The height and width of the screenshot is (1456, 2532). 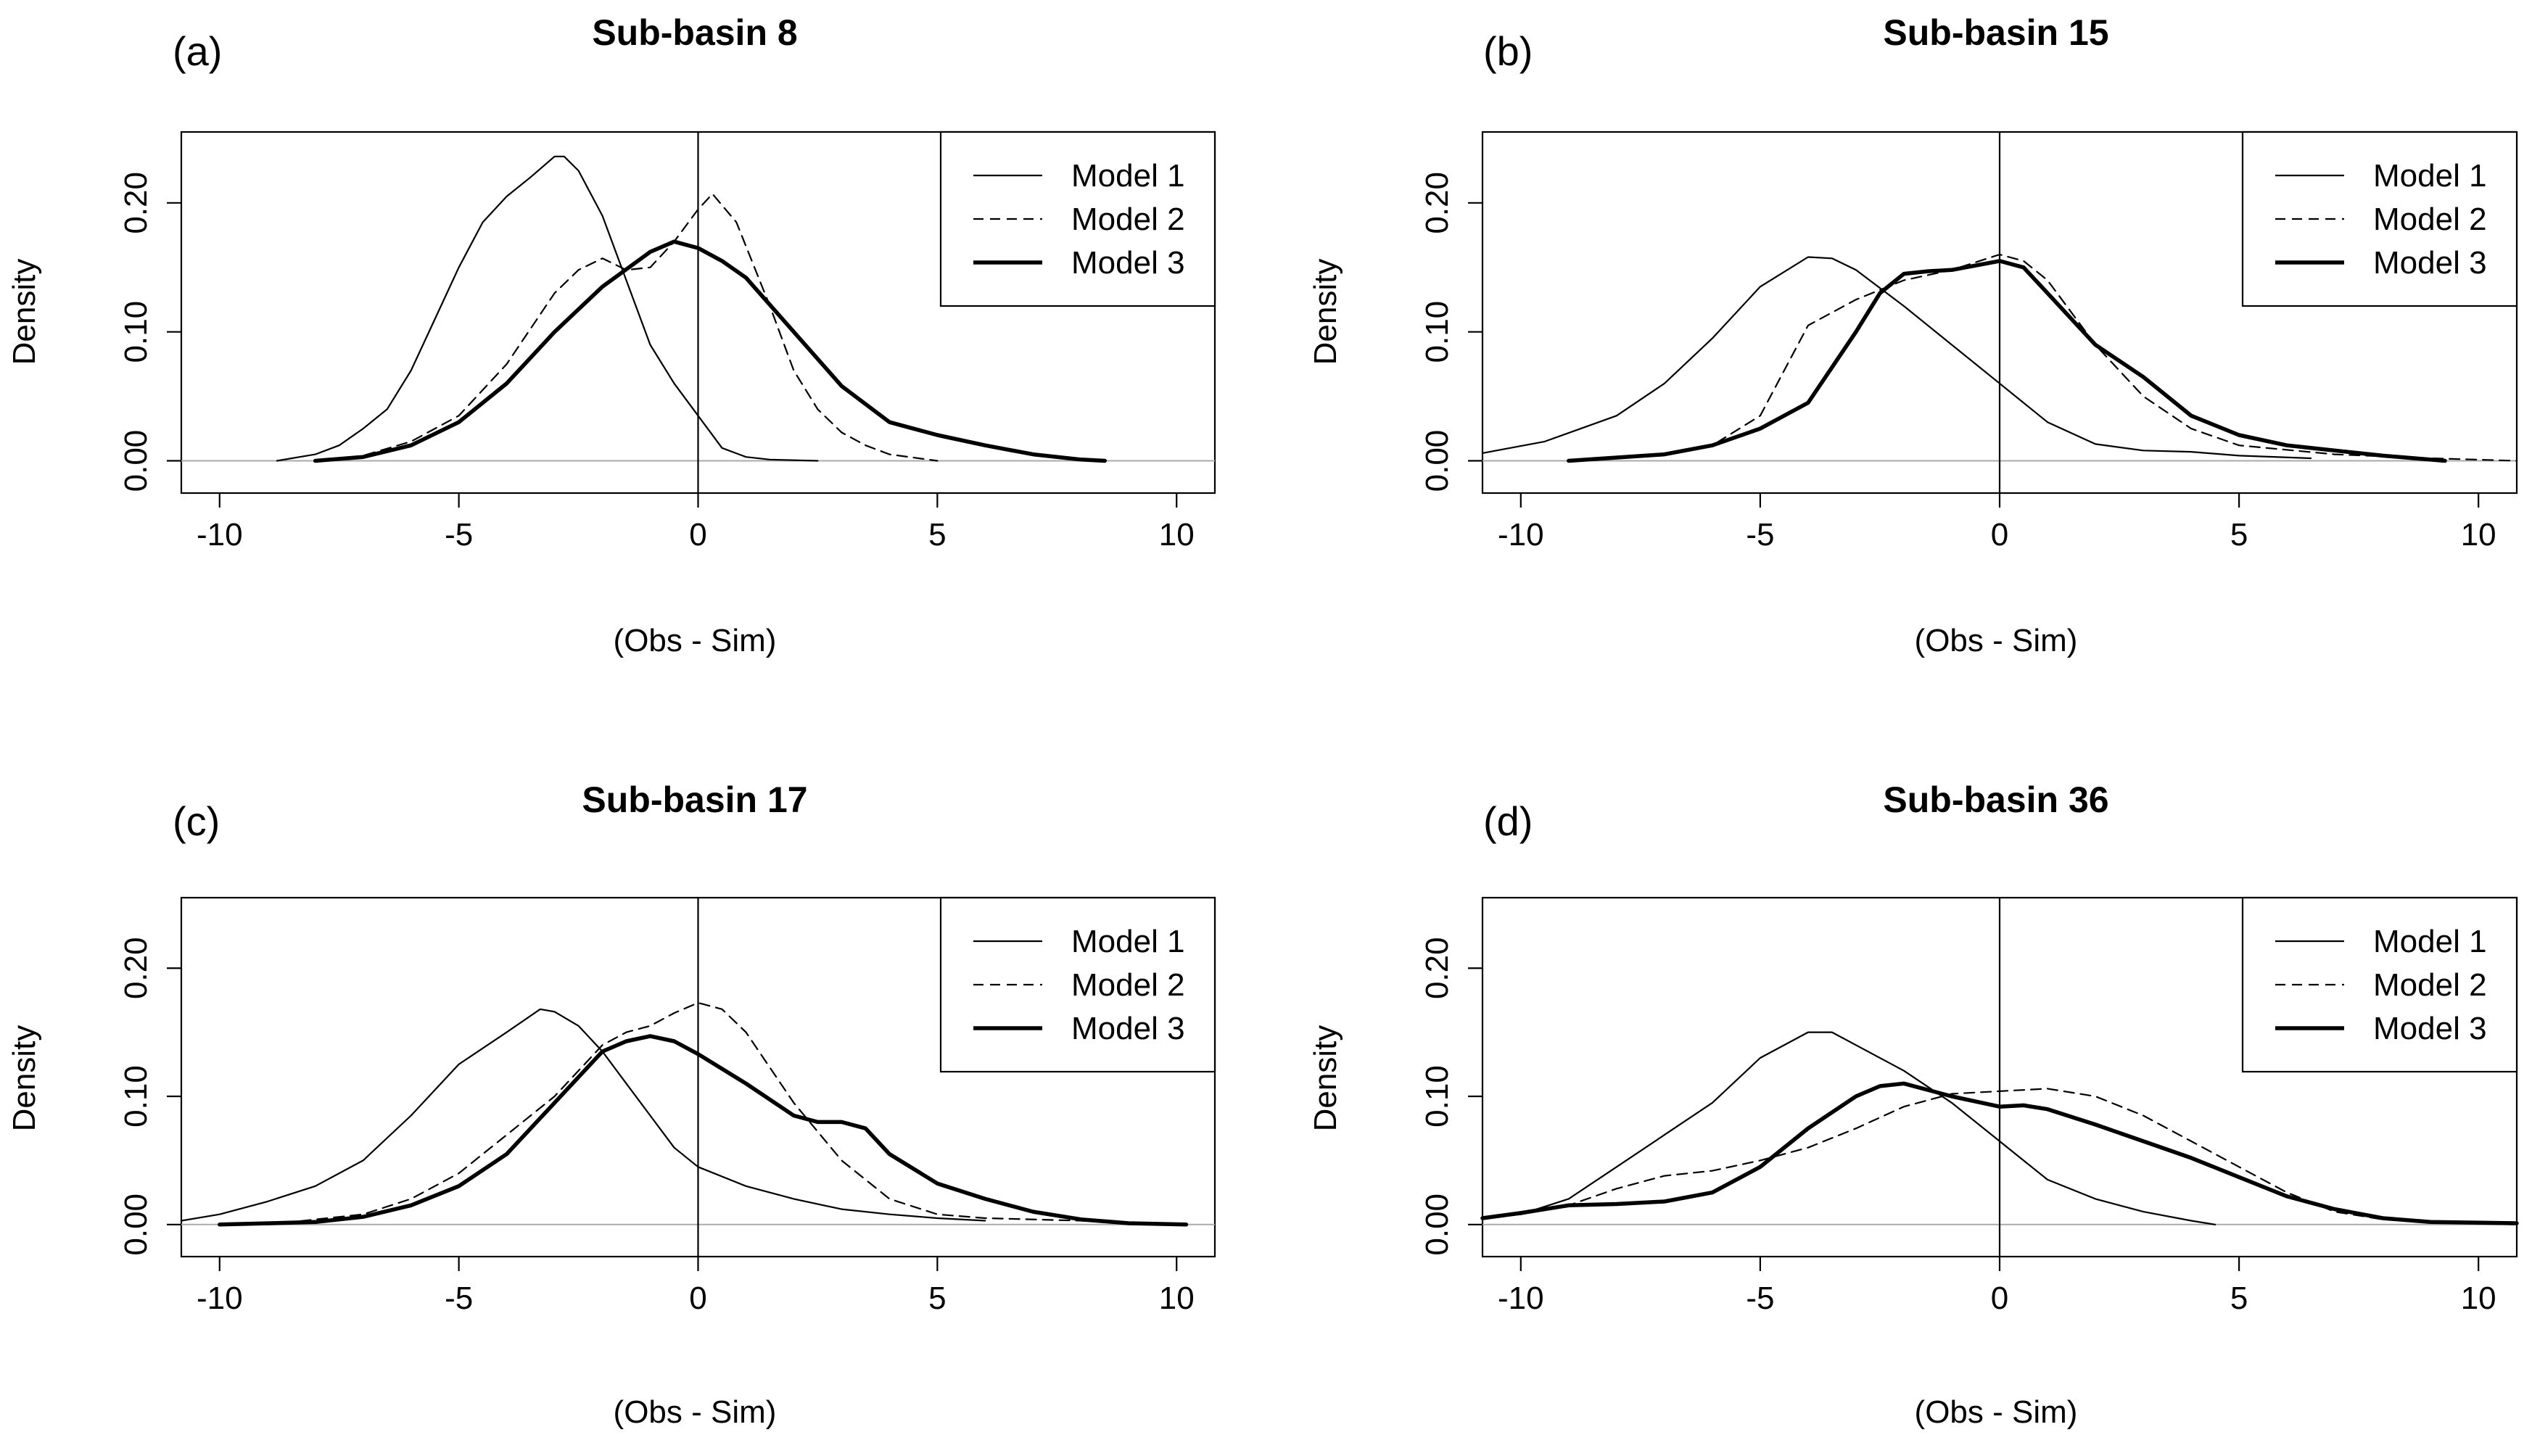 What do you see at coordinates (197, 51) in the screenshot?
I see `panel-label: (a)` at bounding box center [197, 51].